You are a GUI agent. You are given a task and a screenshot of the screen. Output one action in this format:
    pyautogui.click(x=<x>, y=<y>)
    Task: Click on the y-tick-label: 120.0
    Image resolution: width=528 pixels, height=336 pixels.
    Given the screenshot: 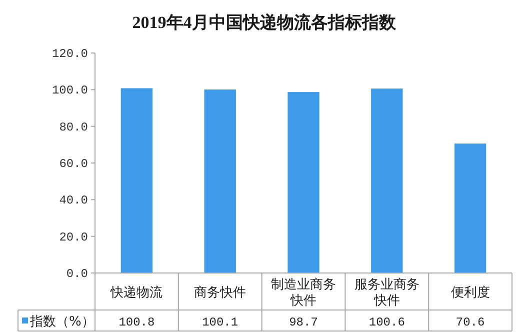 What is the action you would take?
    pyautogui.click(x=70, y=54)
    